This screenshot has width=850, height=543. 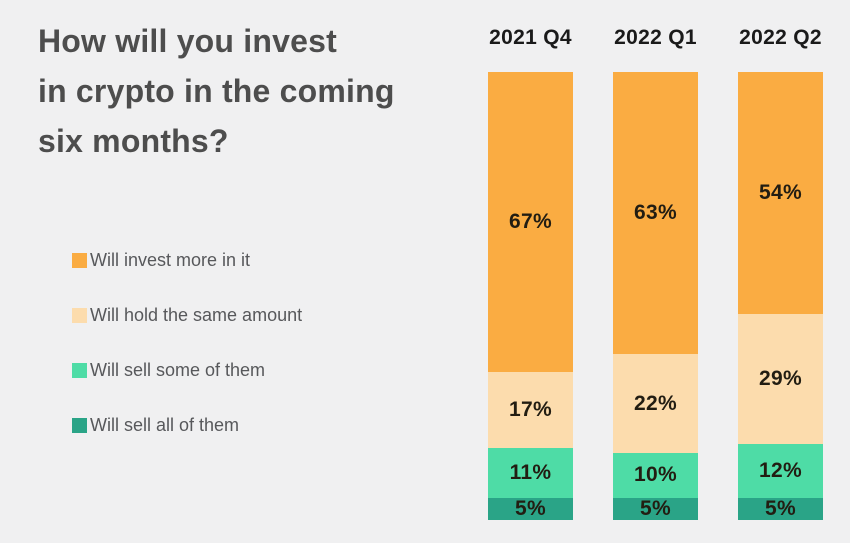 I want to click on stacked-bar: 67% 17% 11% 5%, so click(x=530, y=296).